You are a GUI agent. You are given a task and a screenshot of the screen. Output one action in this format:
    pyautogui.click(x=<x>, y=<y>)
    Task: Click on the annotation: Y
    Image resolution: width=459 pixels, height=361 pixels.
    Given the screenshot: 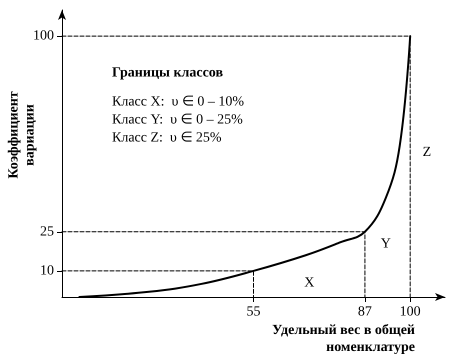 What is the action you would take?
    pyautogui.click(x=385, y=244)
    